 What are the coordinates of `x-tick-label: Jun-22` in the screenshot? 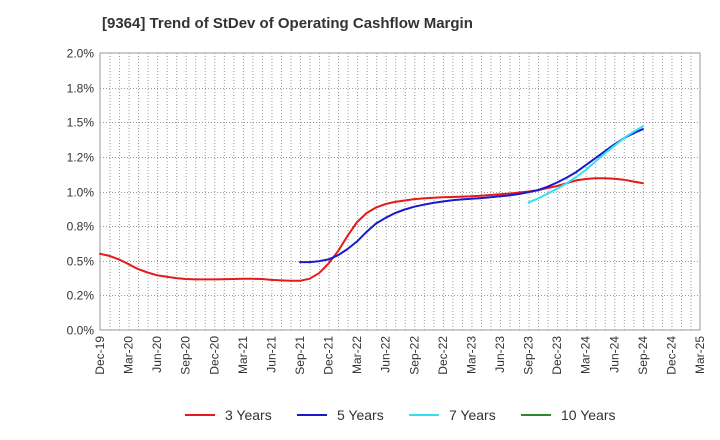 It's located at (386, 354).